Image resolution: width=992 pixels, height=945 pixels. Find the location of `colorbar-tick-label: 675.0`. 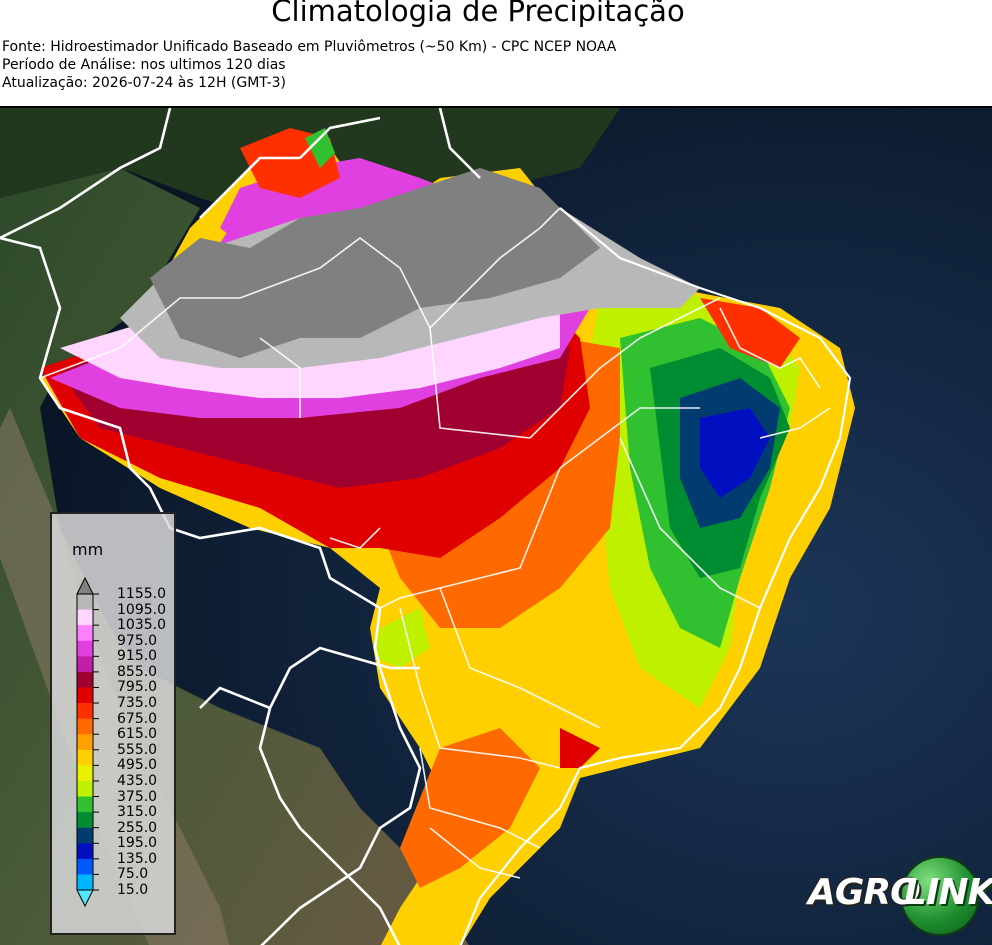

colorbar-tick-label: 675.0 is located at coordinates (137, 718).